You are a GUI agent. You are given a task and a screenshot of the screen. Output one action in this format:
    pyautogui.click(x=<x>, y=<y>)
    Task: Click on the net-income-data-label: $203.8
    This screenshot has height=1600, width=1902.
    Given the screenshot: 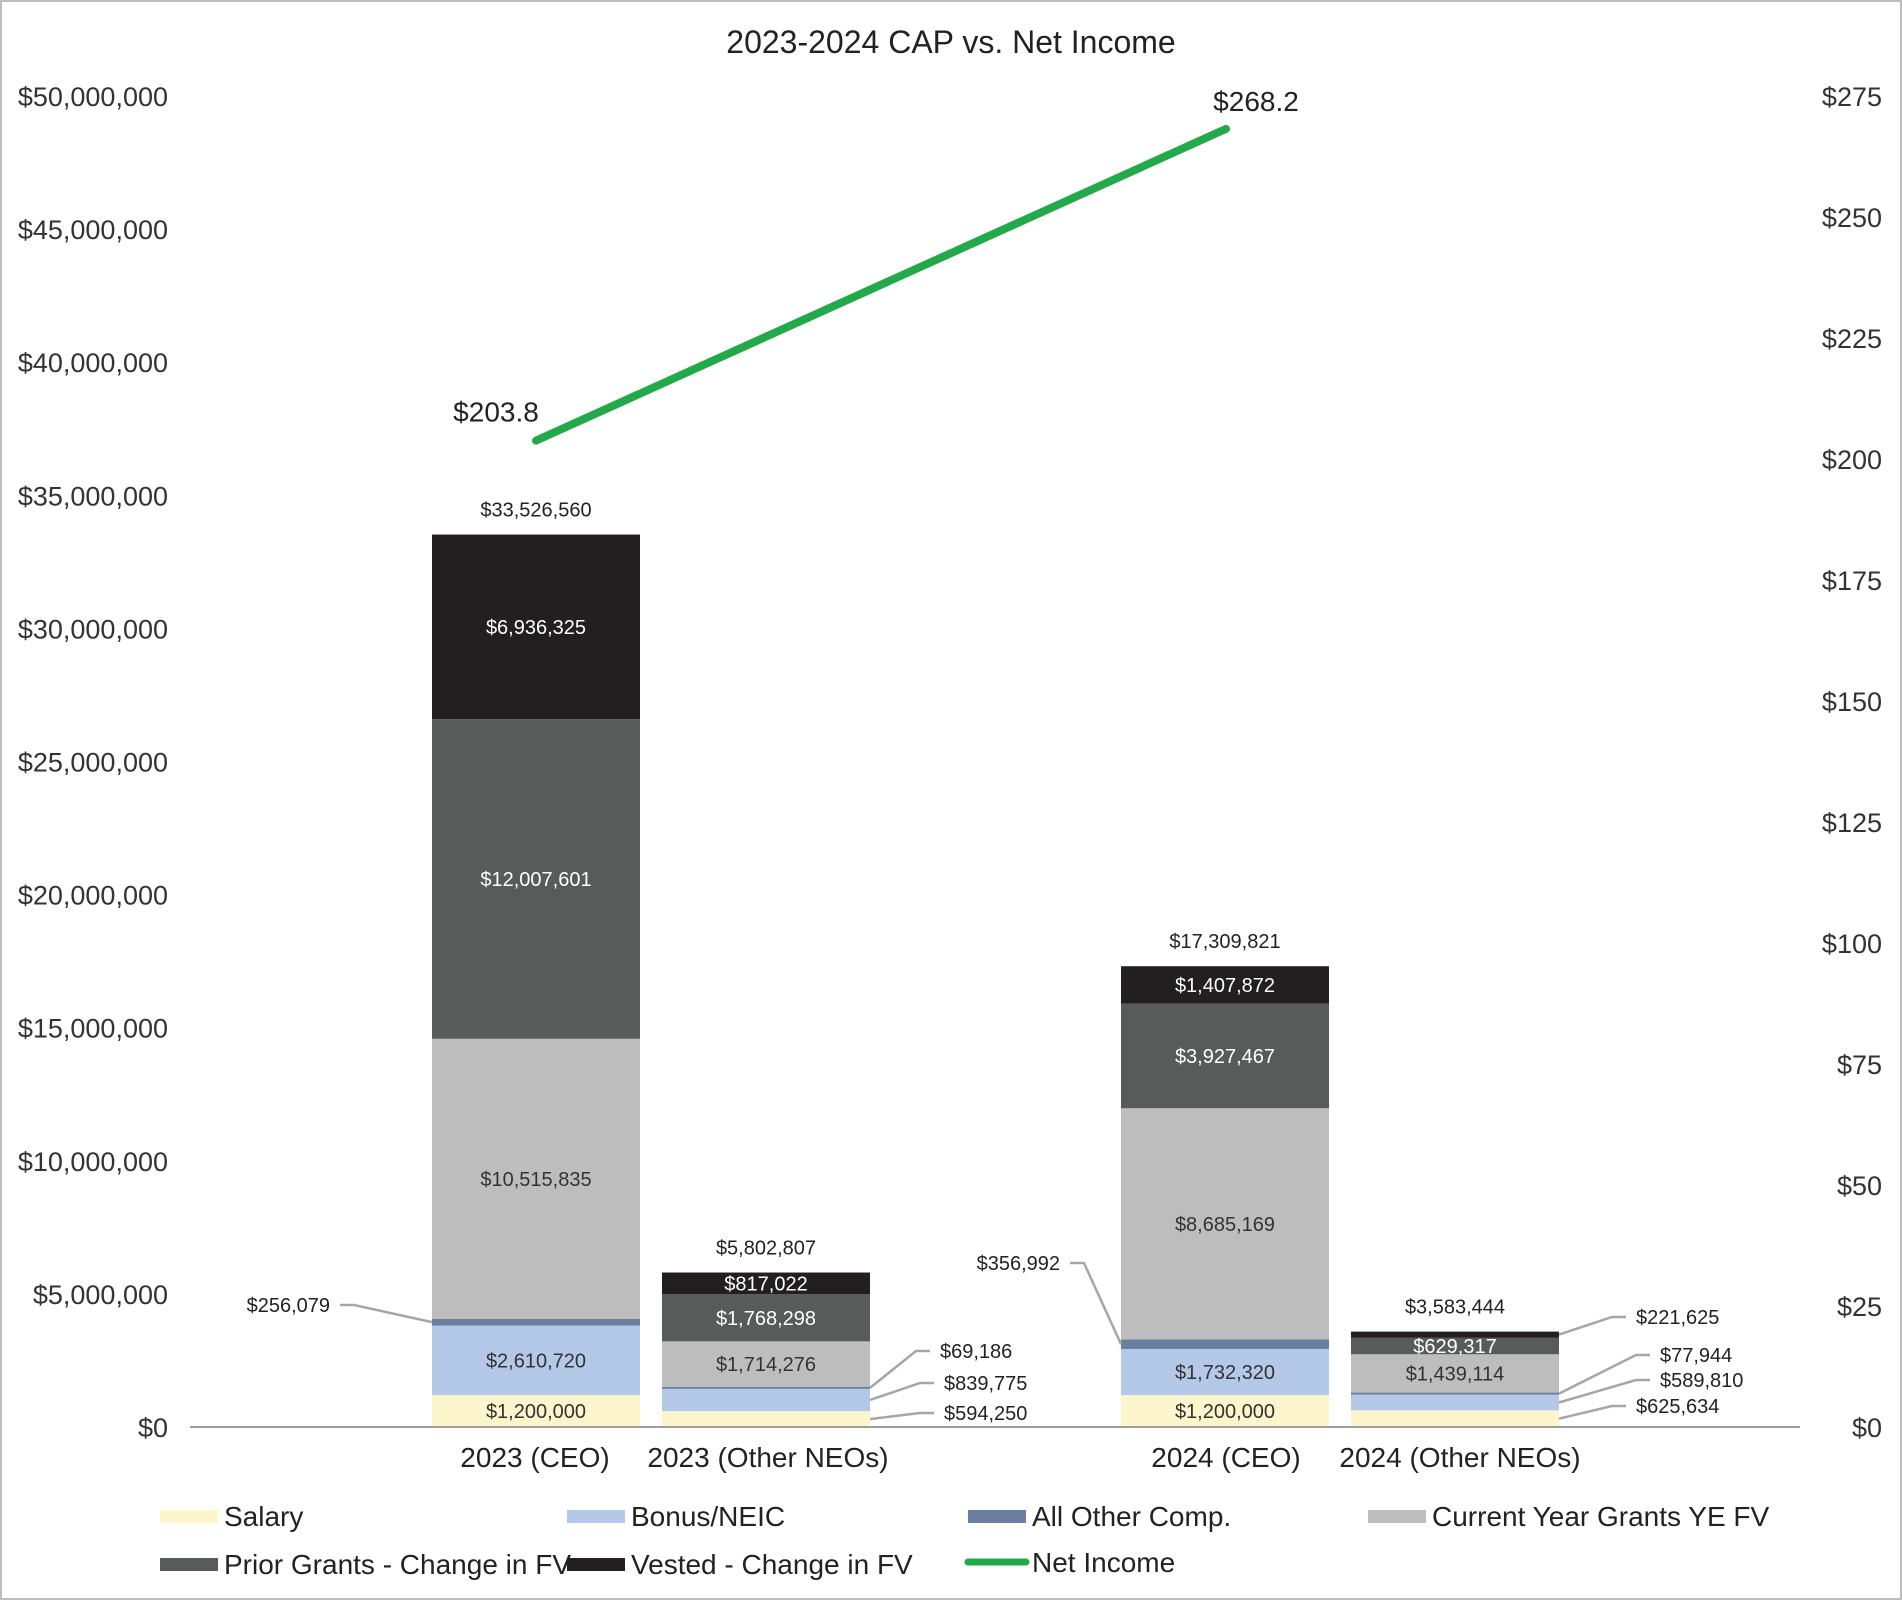 What is the action you would take?
    pyautogui.click(x=496, y=412)
    